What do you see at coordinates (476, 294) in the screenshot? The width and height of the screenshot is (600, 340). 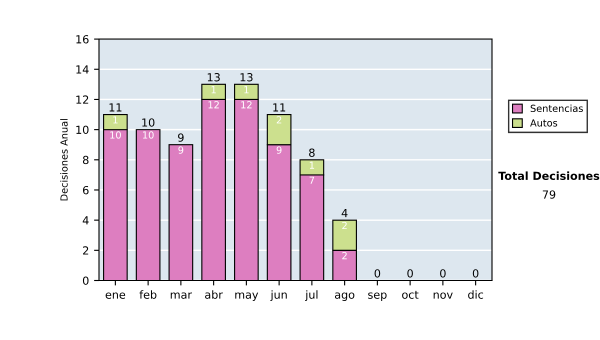 I see `x-tick-label: dic` at bounding box center [476, 294].